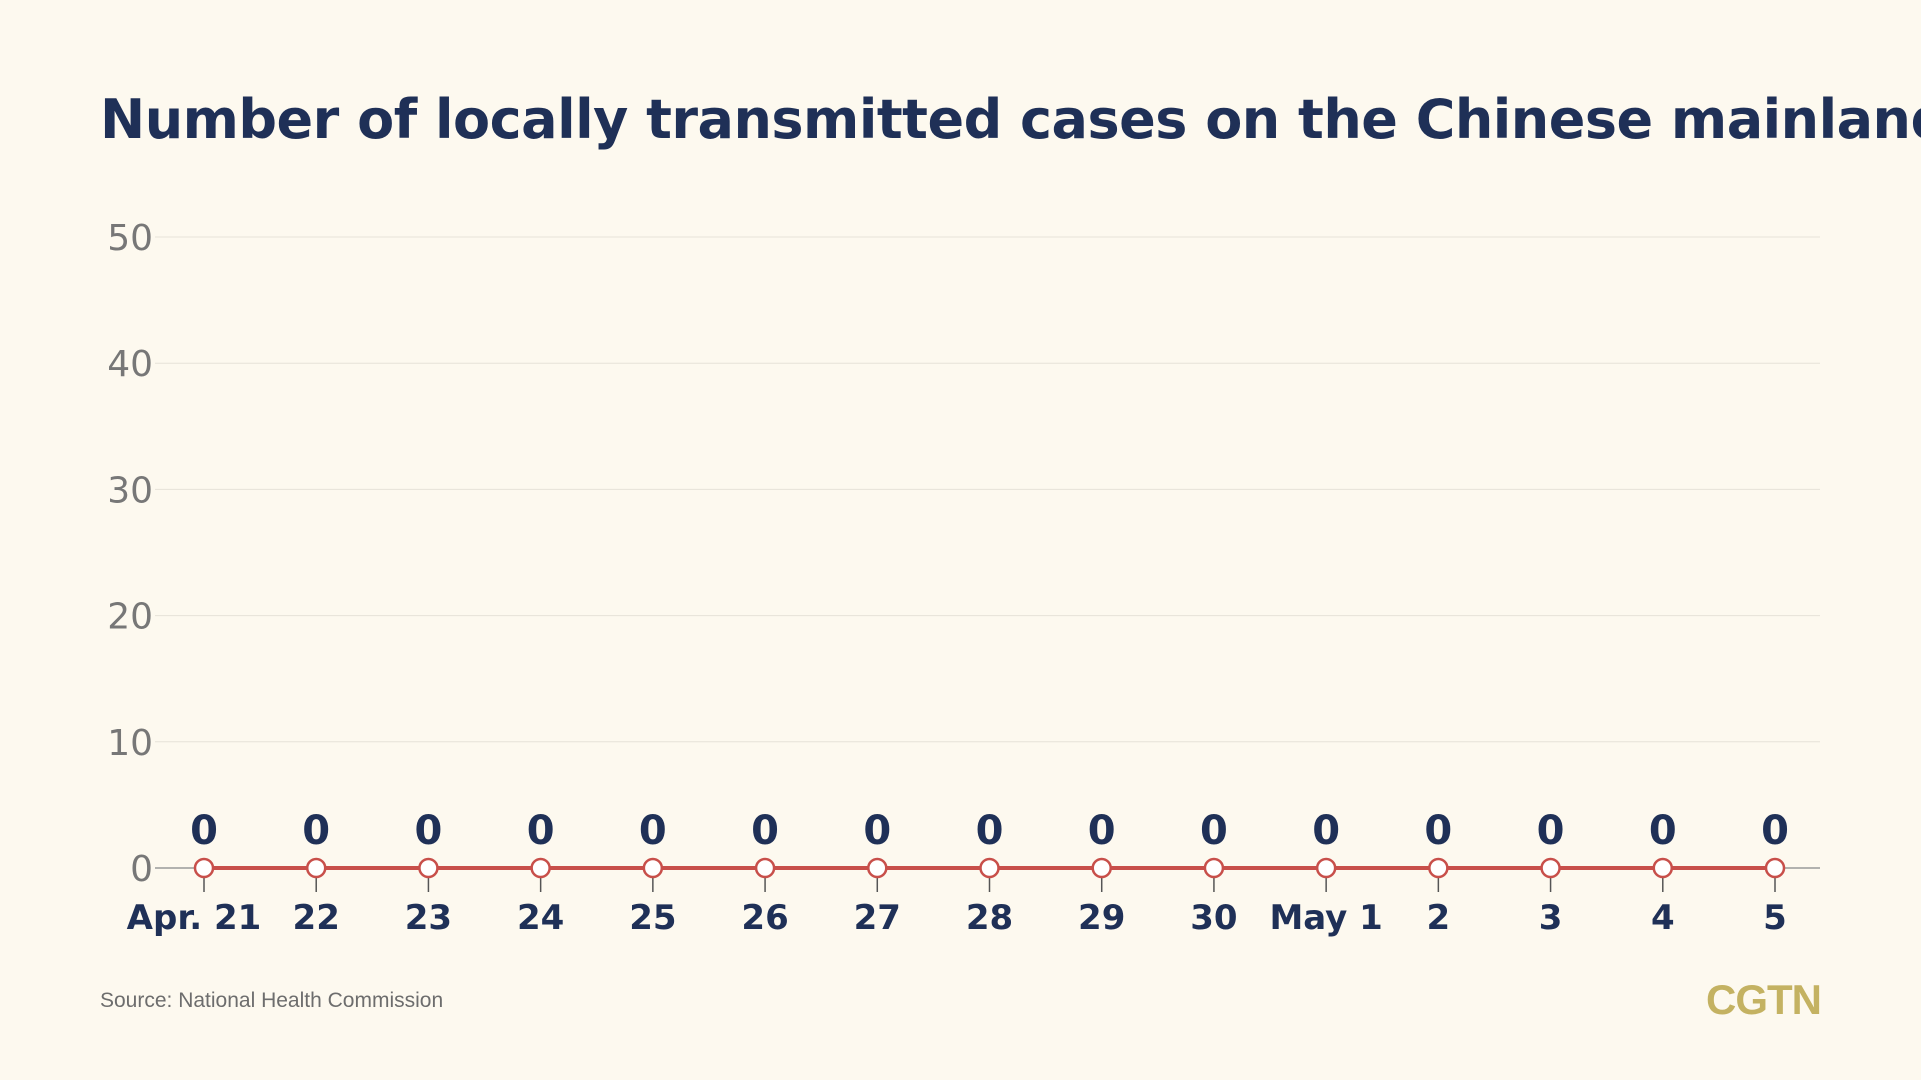  Describe the element at coordinates (1551, 918) in the screenshot. I see `x-tick-label: 3` at that location.